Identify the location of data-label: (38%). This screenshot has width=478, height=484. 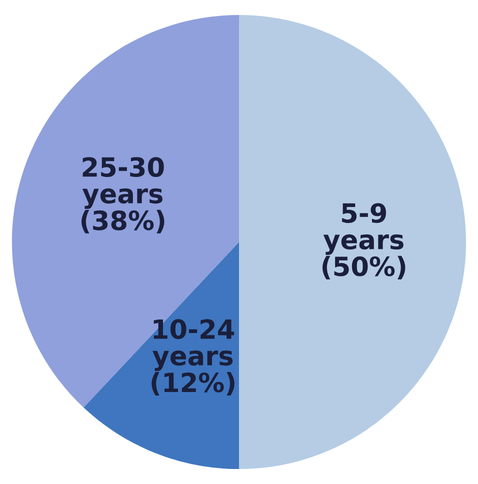
(123, 222).